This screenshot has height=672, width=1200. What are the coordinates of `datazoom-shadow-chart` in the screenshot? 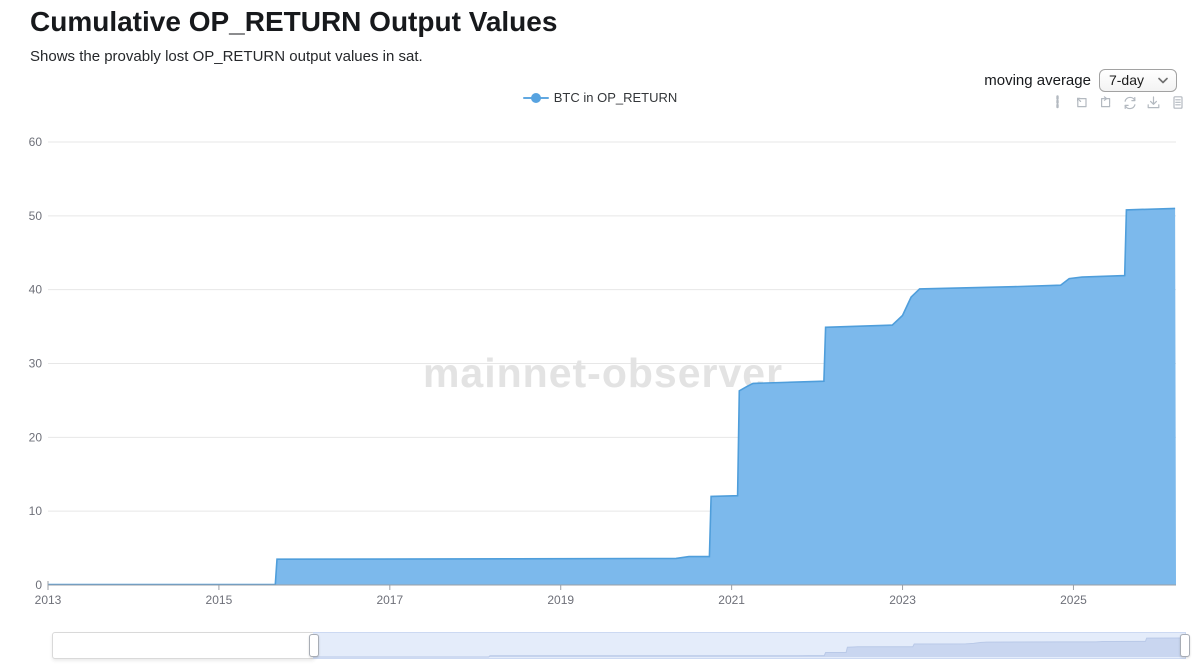 It's located at (749, 647).